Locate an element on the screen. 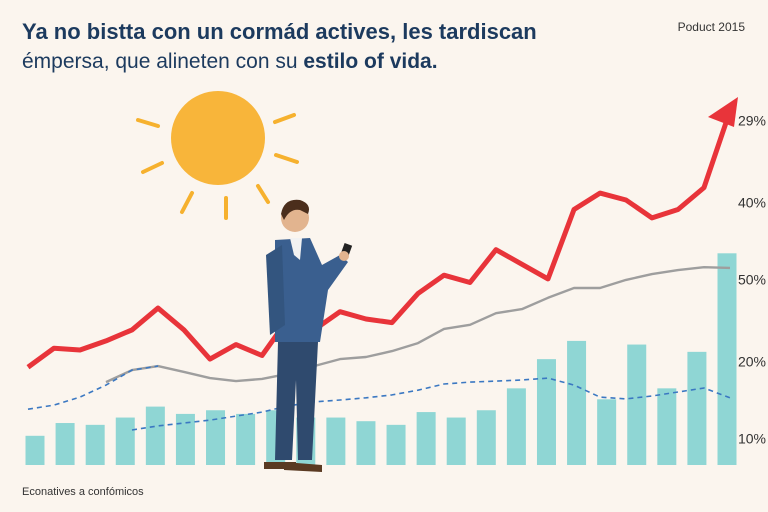 The width and height of the screenshot is (768, 512). footnote: Econatives a confómicos is located at coordinates (83, 492).